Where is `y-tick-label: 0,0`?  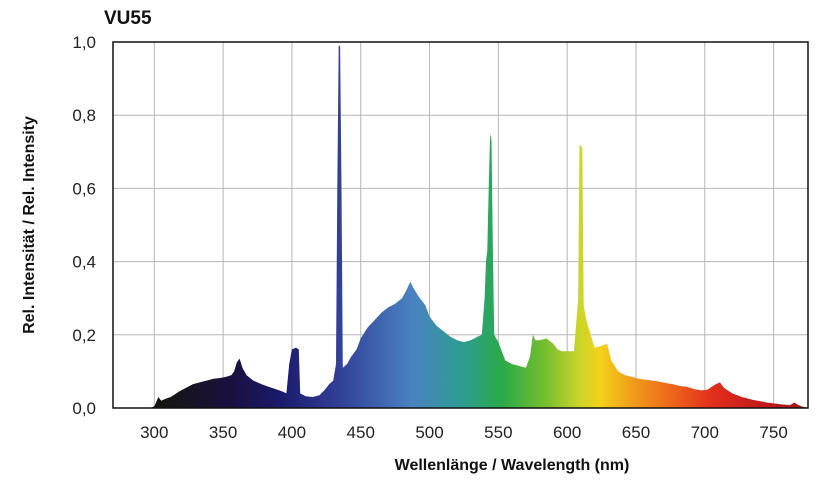
y-tick-label: 0,0 is located at coordinates (84, 408).